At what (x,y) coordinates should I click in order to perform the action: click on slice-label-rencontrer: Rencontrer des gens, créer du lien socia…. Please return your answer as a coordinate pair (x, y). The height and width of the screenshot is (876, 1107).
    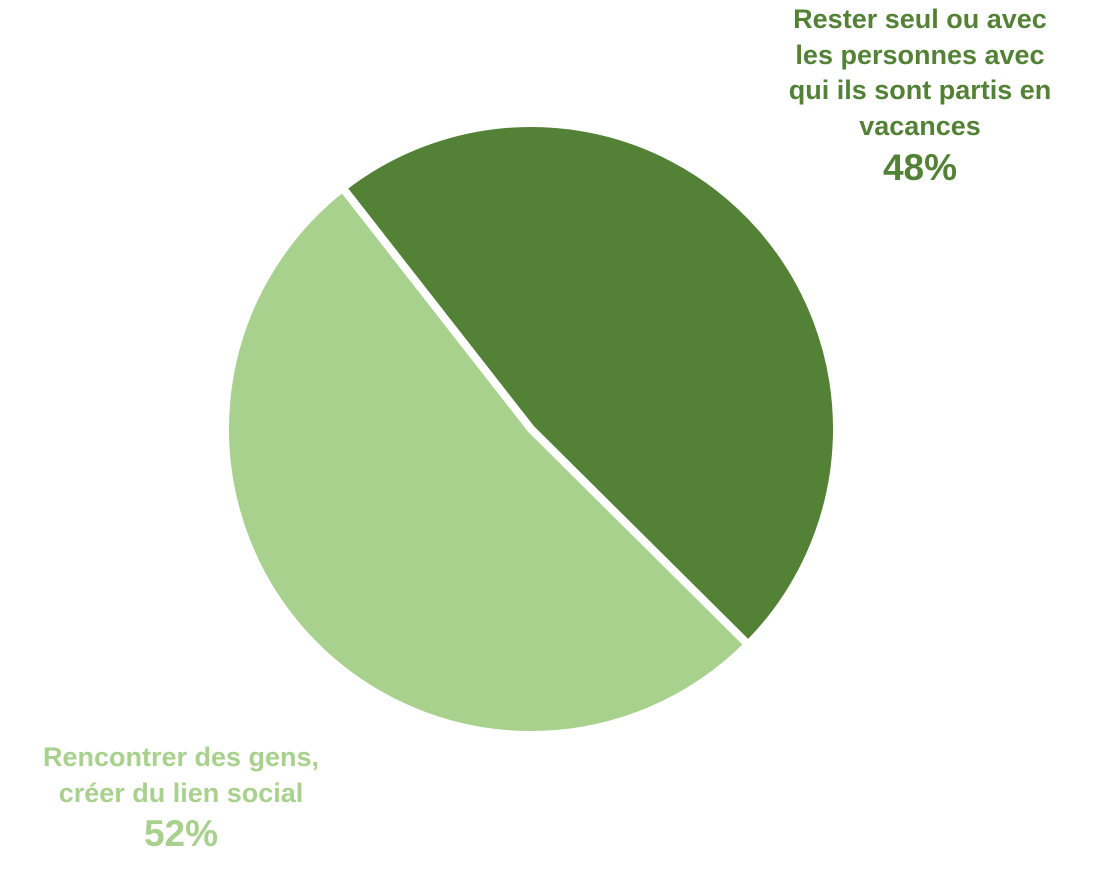
    Looking at the image, I should click on (181, 799).